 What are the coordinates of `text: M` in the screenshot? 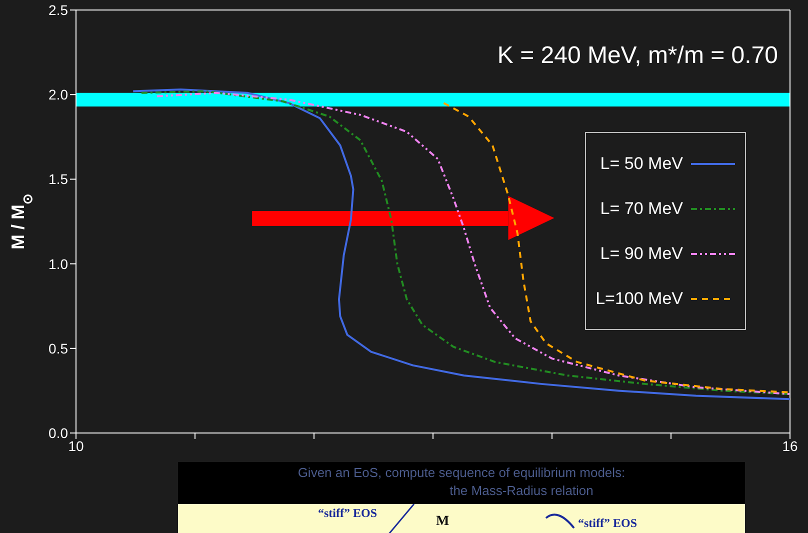 It's located at (443, 522).